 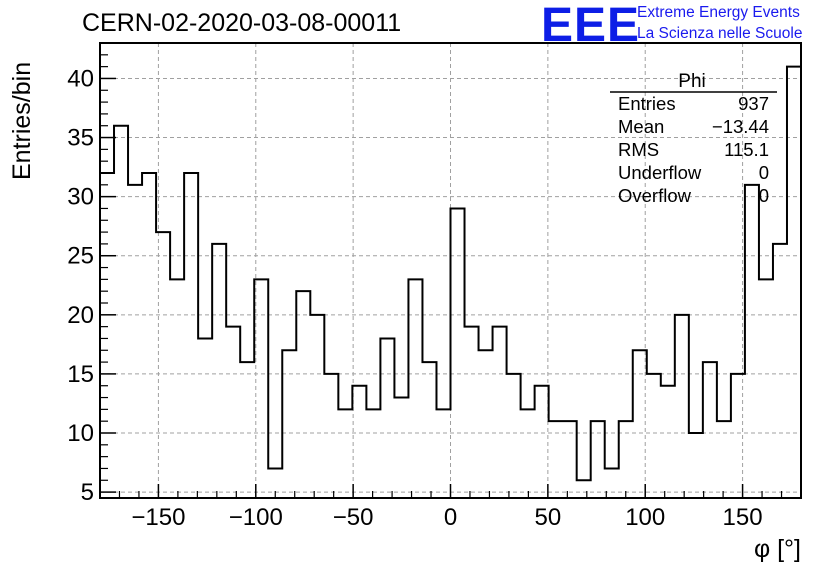 What do you see at coordinates (660, 172) in the screenshot?
I see `stats-row-label: Underflow` at bounding box center [660, 172].